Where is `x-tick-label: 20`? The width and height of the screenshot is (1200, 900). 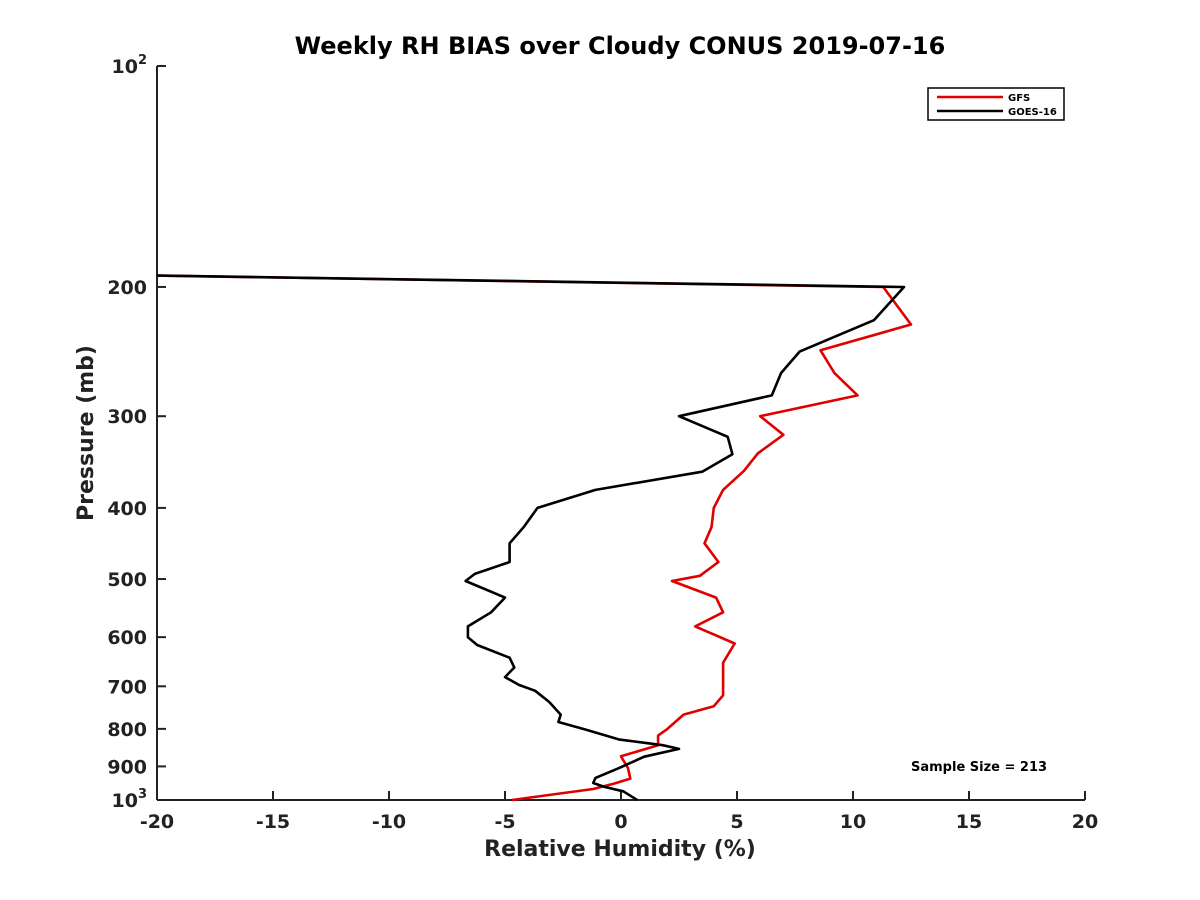
x-tick-label: 20 is located at coordinates (1085, 822).